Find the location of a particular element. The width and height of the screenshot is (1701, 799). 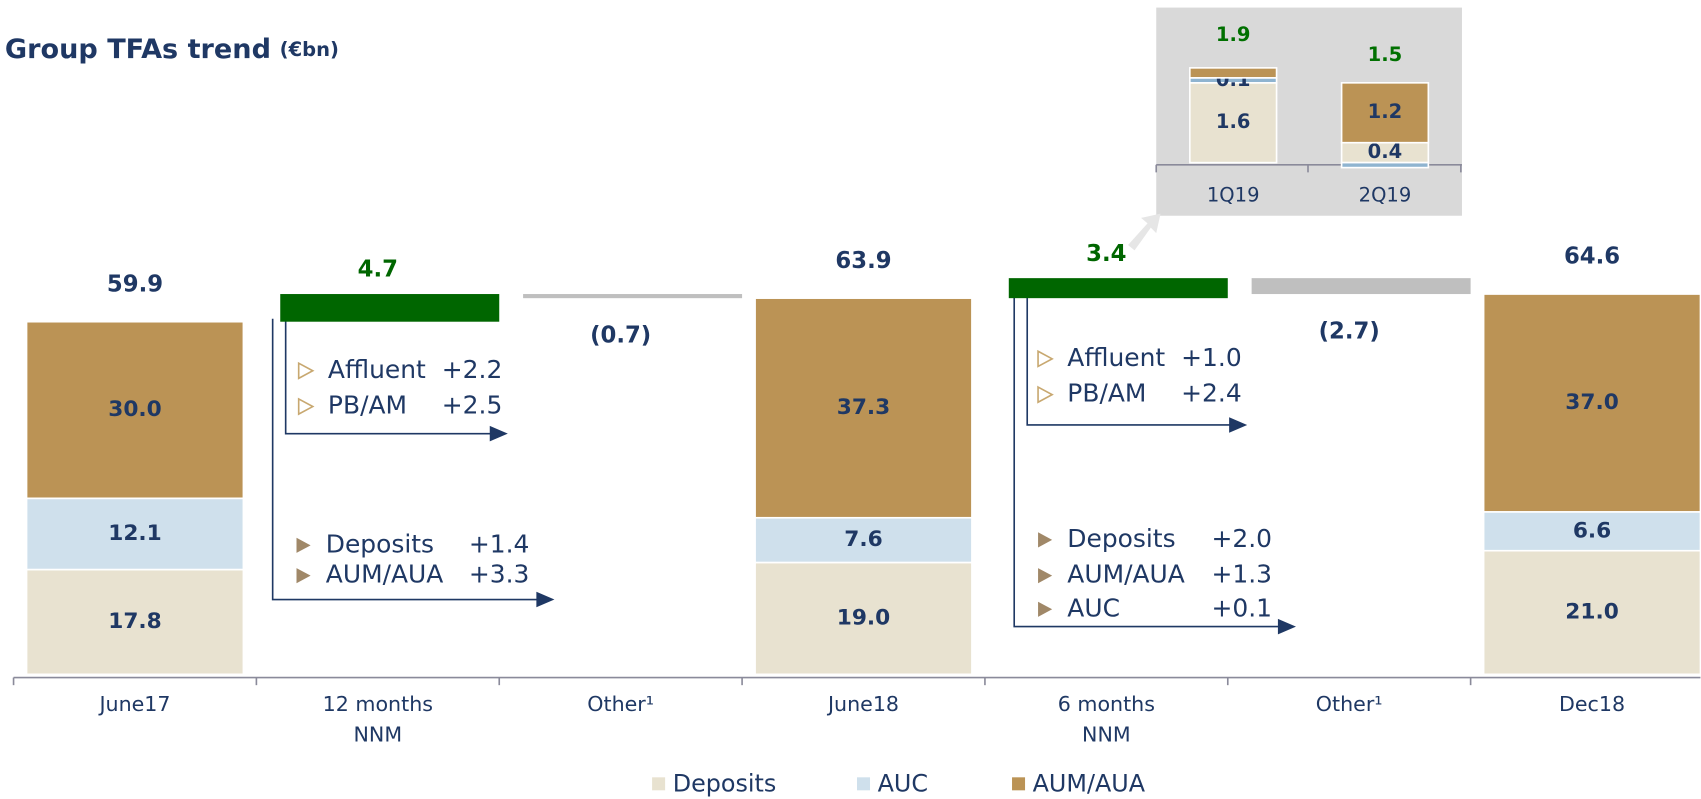

annotation-change: +1.3 is located at coordinates (1242, 574).